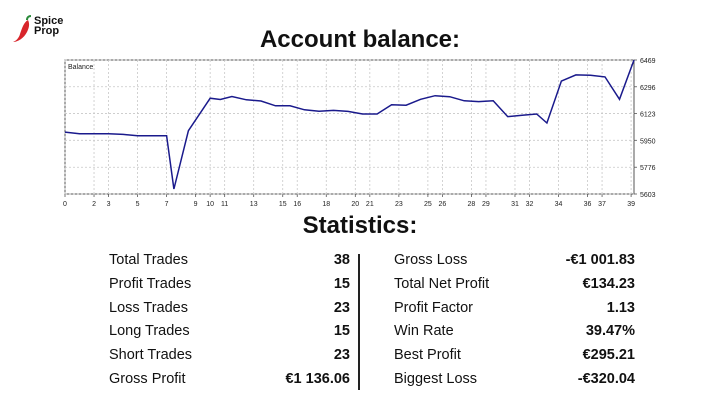 This screenshot has width=720, height=405. Describe the element at coordinates (442, 283) in the screenshot. I see `stat-label: Total Net Profit` at that location.